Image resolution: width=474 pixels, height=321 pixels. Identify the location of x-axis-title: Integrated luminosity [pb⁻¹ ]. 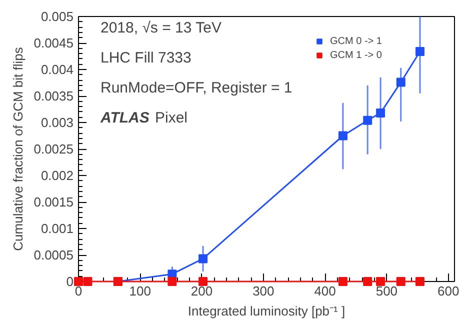
(267, 311).